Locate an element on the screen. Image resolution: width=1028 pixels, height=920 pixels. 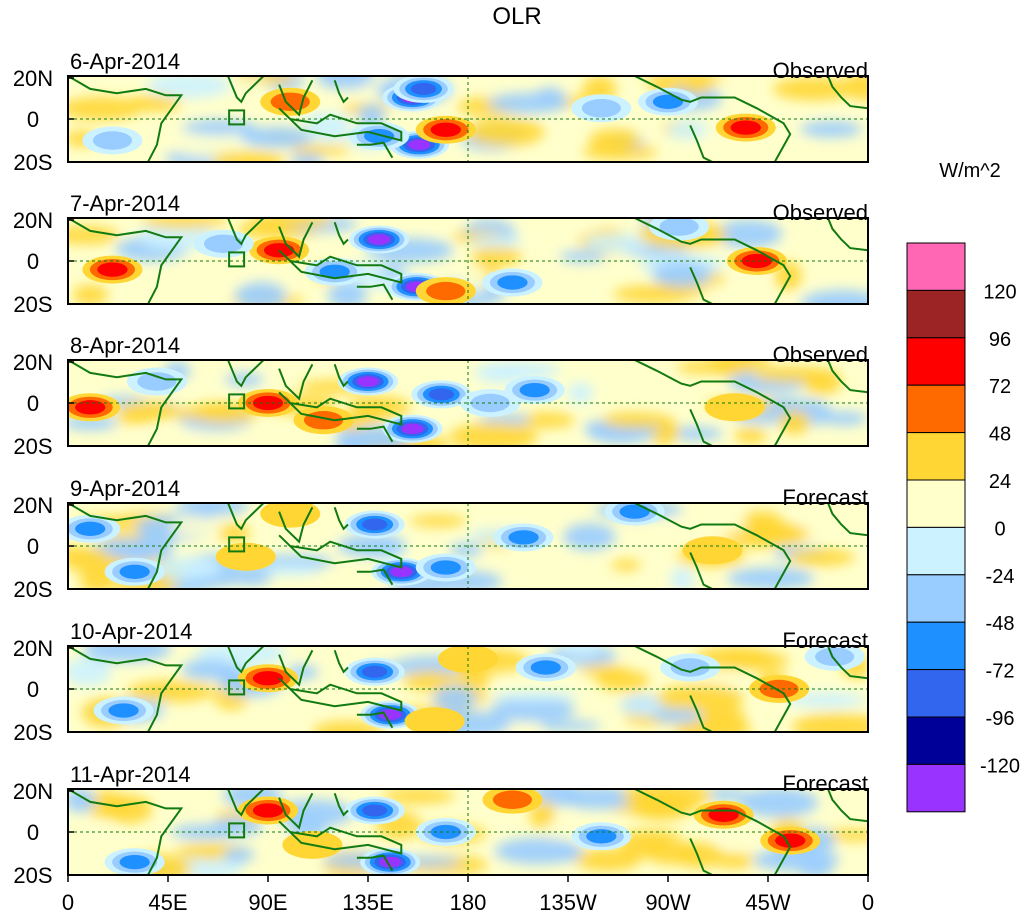
colorbar-level-label: 120 is located at coordinates (999, 292).